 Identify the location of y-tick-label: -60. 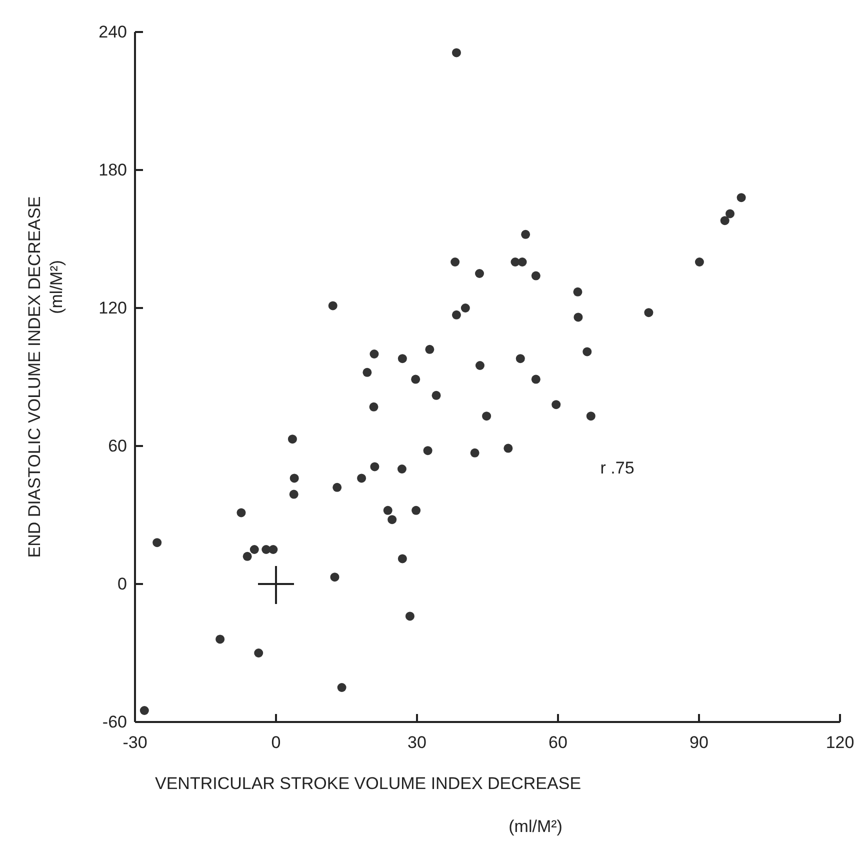
(114, 722).